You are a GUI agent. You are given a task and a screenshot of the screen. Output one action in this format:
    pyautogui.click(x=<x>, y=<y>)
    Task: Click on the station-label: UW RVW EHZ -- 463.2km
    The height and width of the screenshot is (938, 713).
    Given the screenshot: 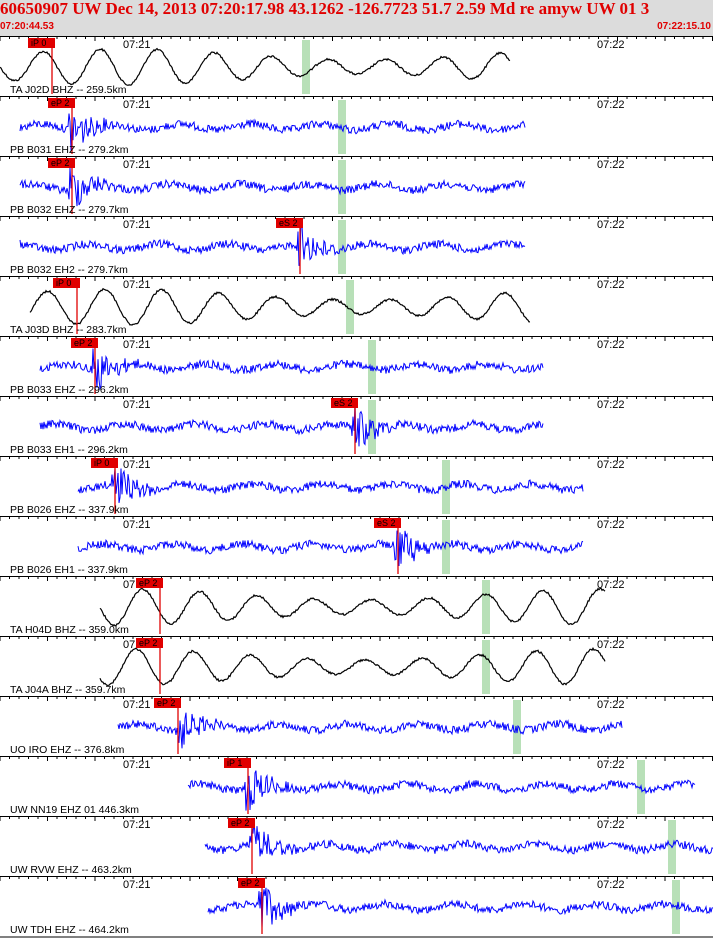 What is the action you would take?
    pyautogui.click(x=71, y=870)
    